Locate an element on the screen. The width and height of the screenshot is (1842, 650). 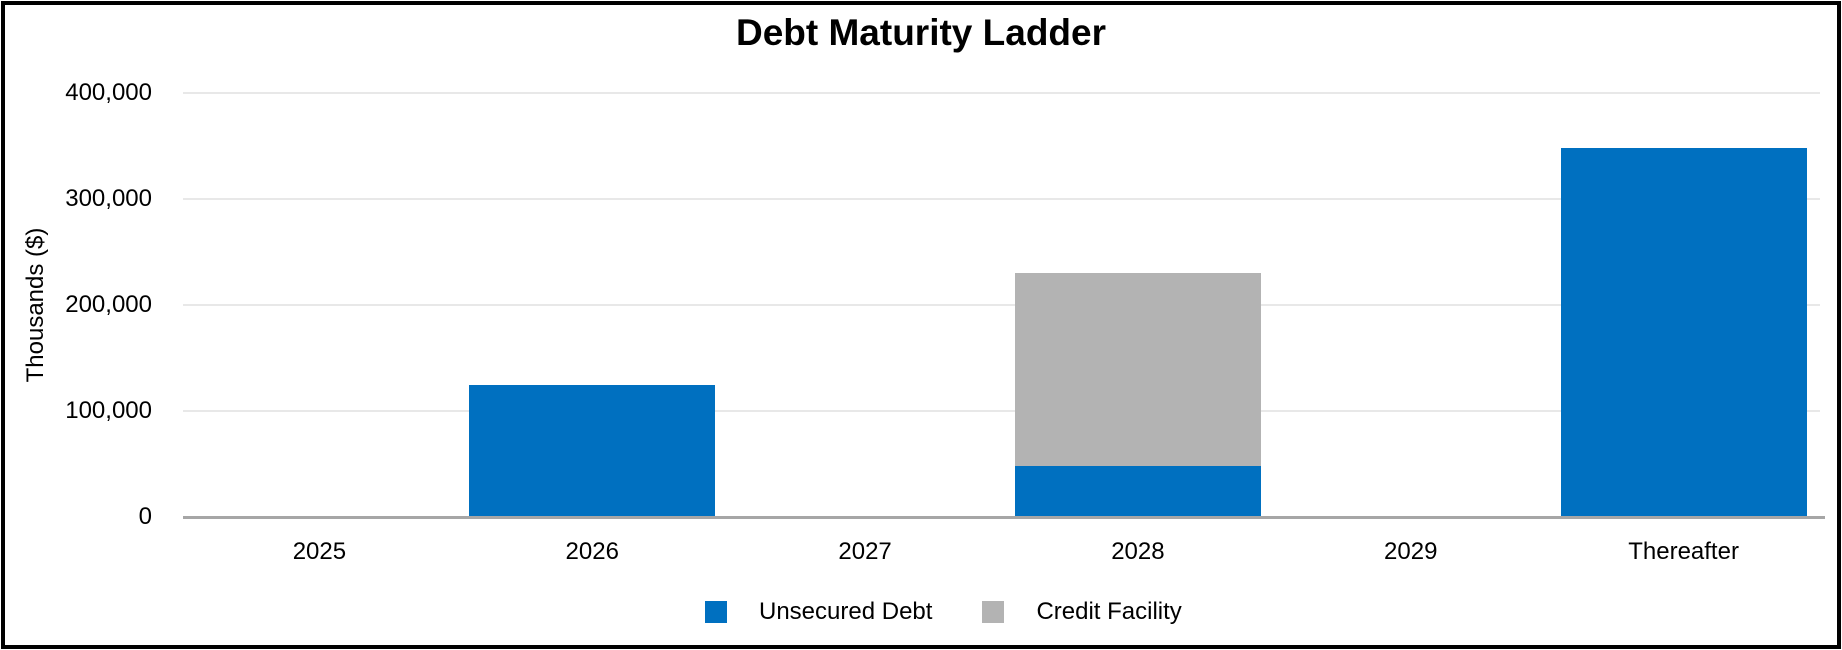
legend-item: Unsecured Debt is located at coordinates (818, 612).